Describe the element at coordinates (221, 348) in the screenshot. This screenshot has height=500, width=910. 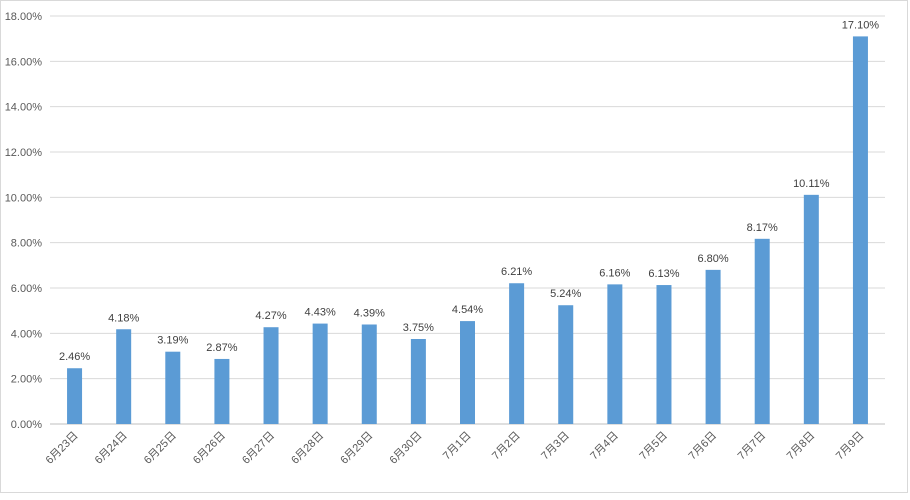
I see `data-label: 2.87%` at that location.